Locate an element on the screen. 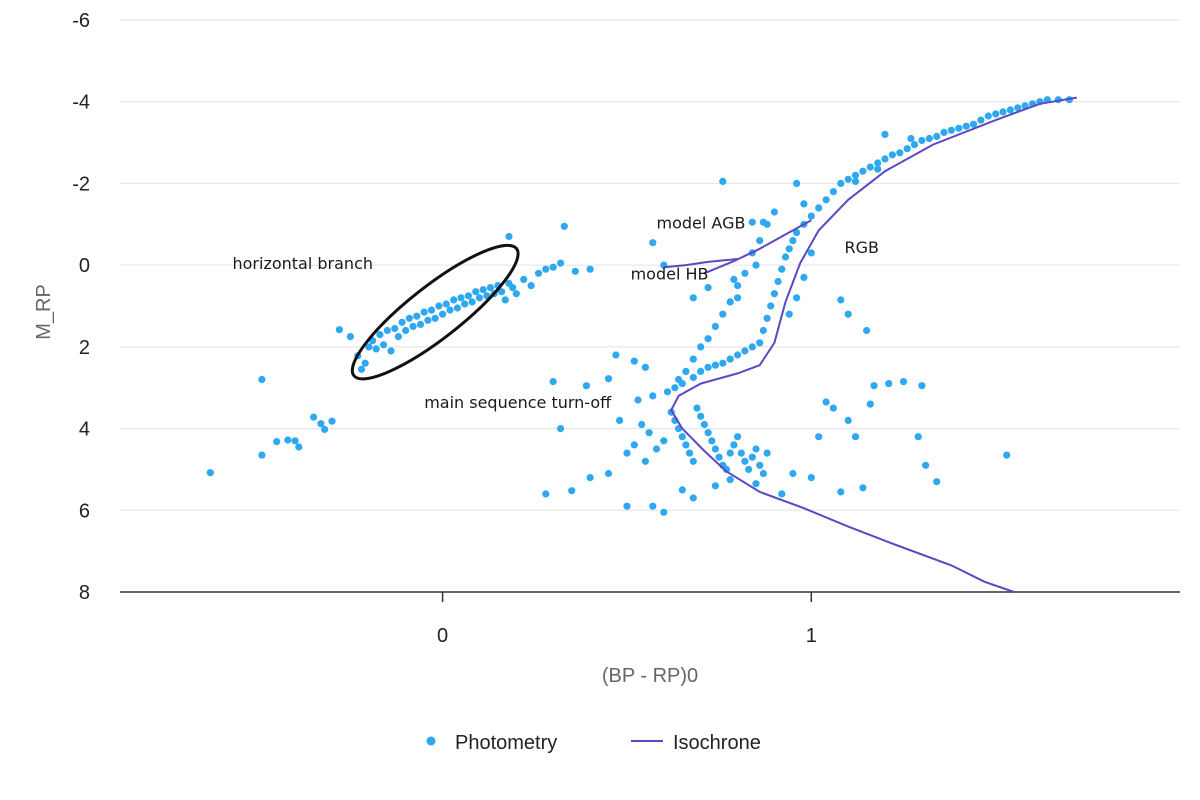  y-axis-title: M_RP is located at coordinates (44, 312).